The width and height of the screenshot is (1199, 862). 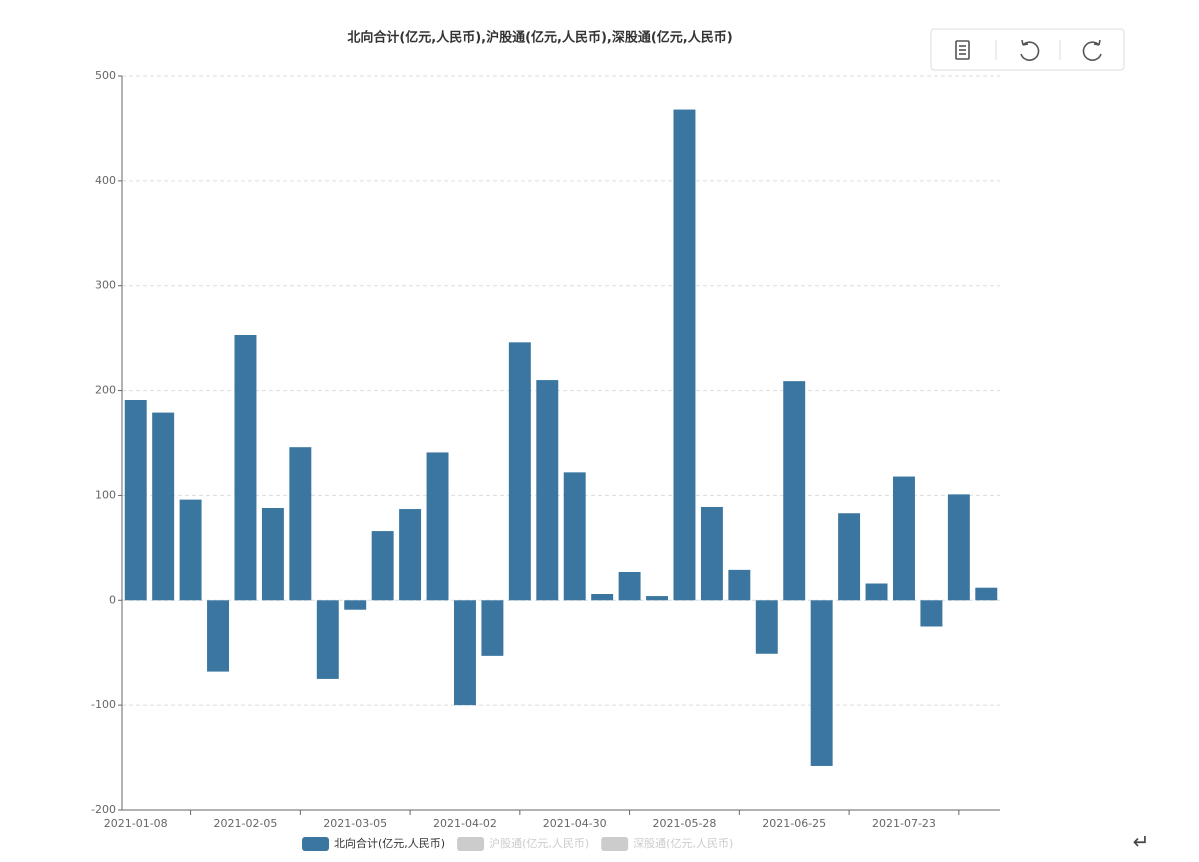 I want to click on toolbox-frame, so click(x=1027, y=49).